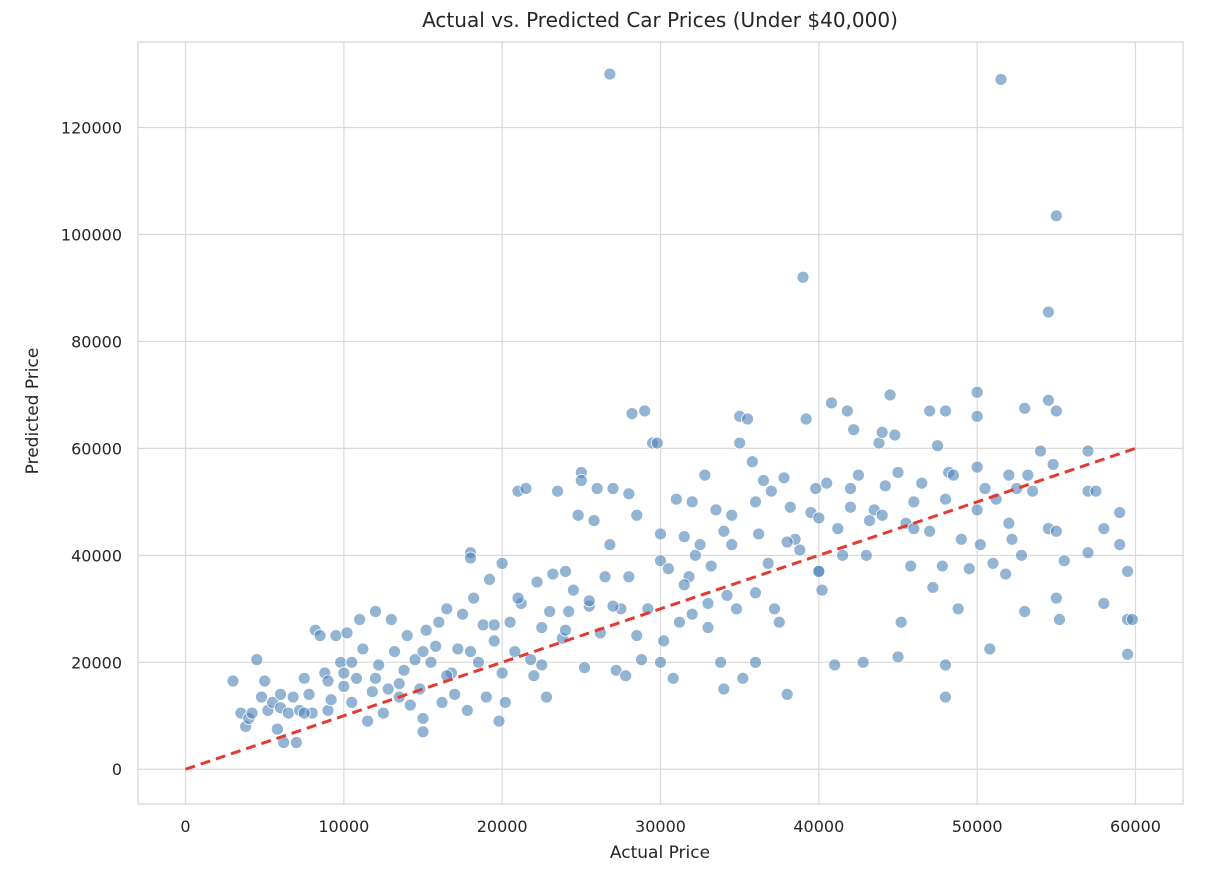 This screenshot has height=878, width=1230. I want to click on x-axis-label: Actual Price, so click(660, 853).